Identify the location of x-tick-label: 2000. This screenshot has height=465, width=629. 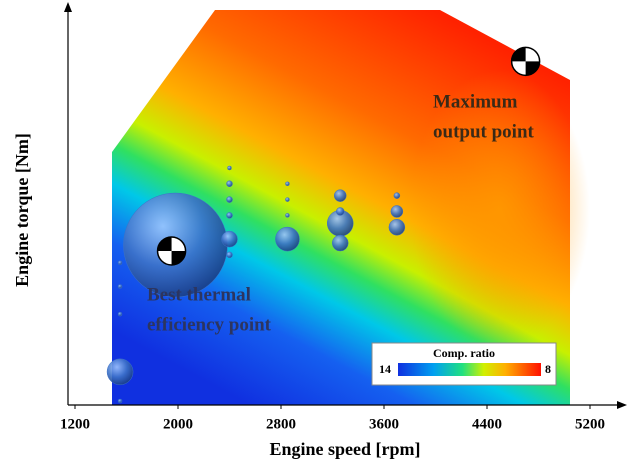
(178, 424).